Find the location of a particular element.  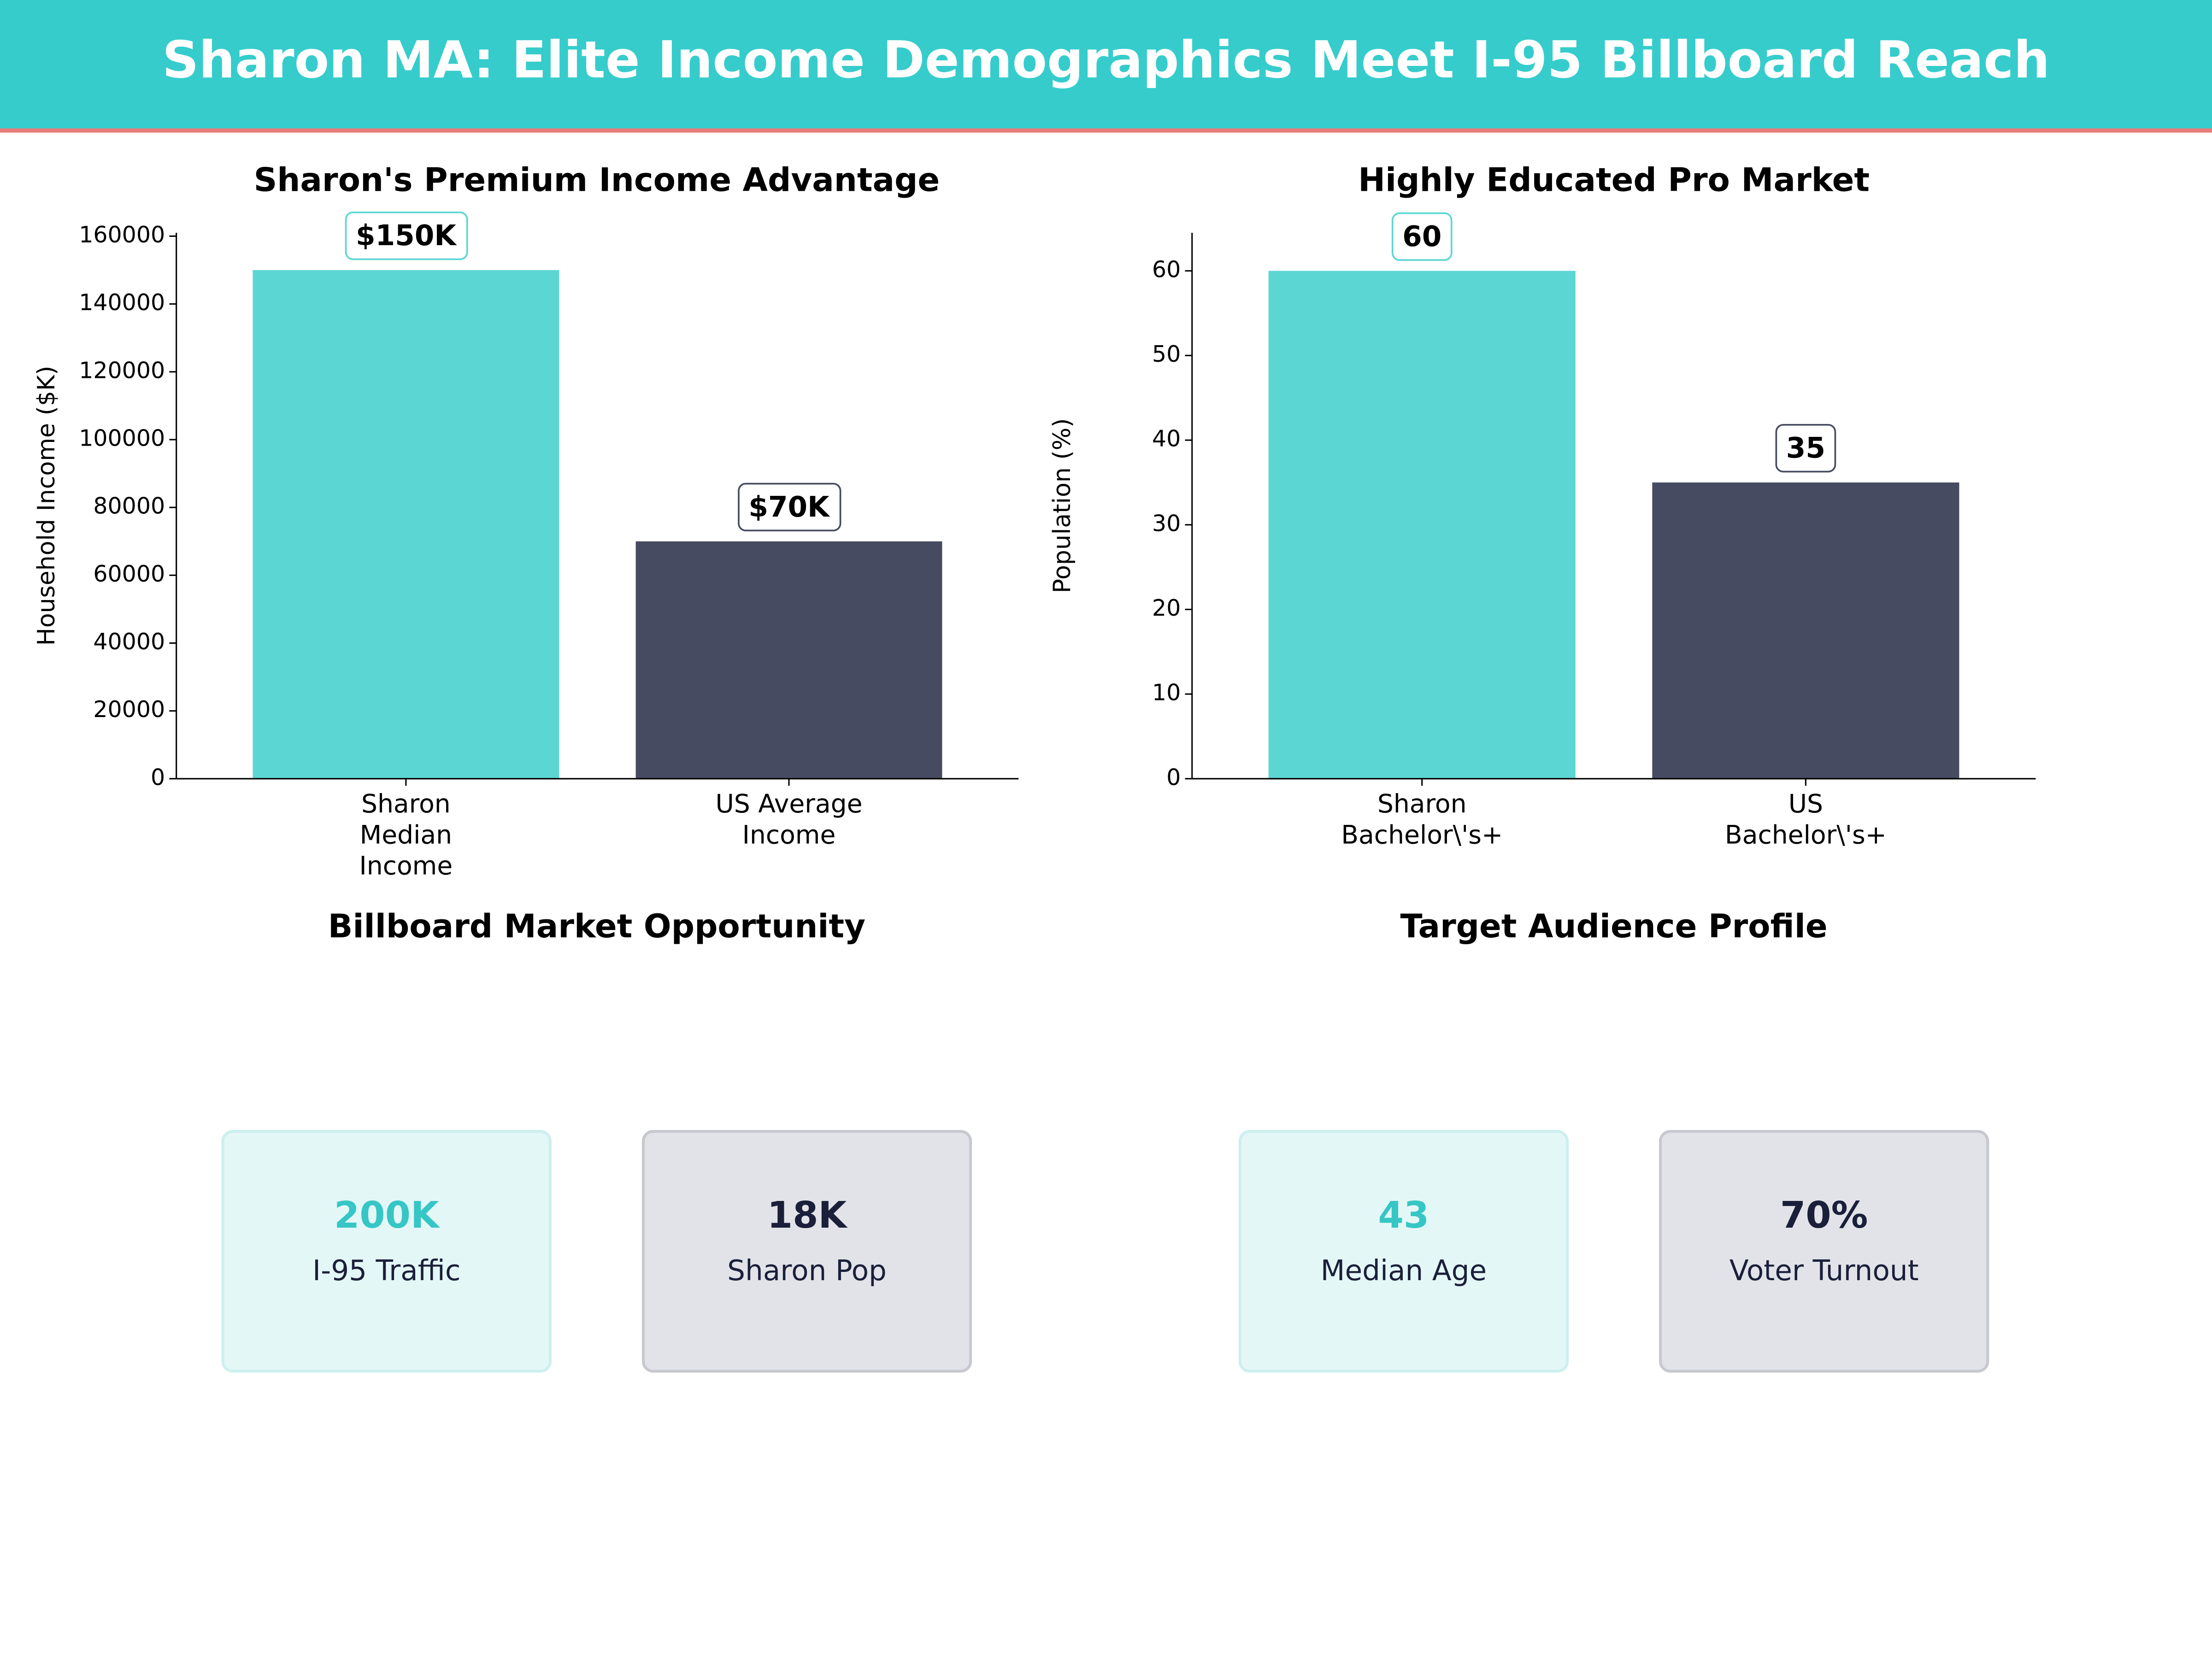

value-label: $70K is located at coordinates (789, 507).